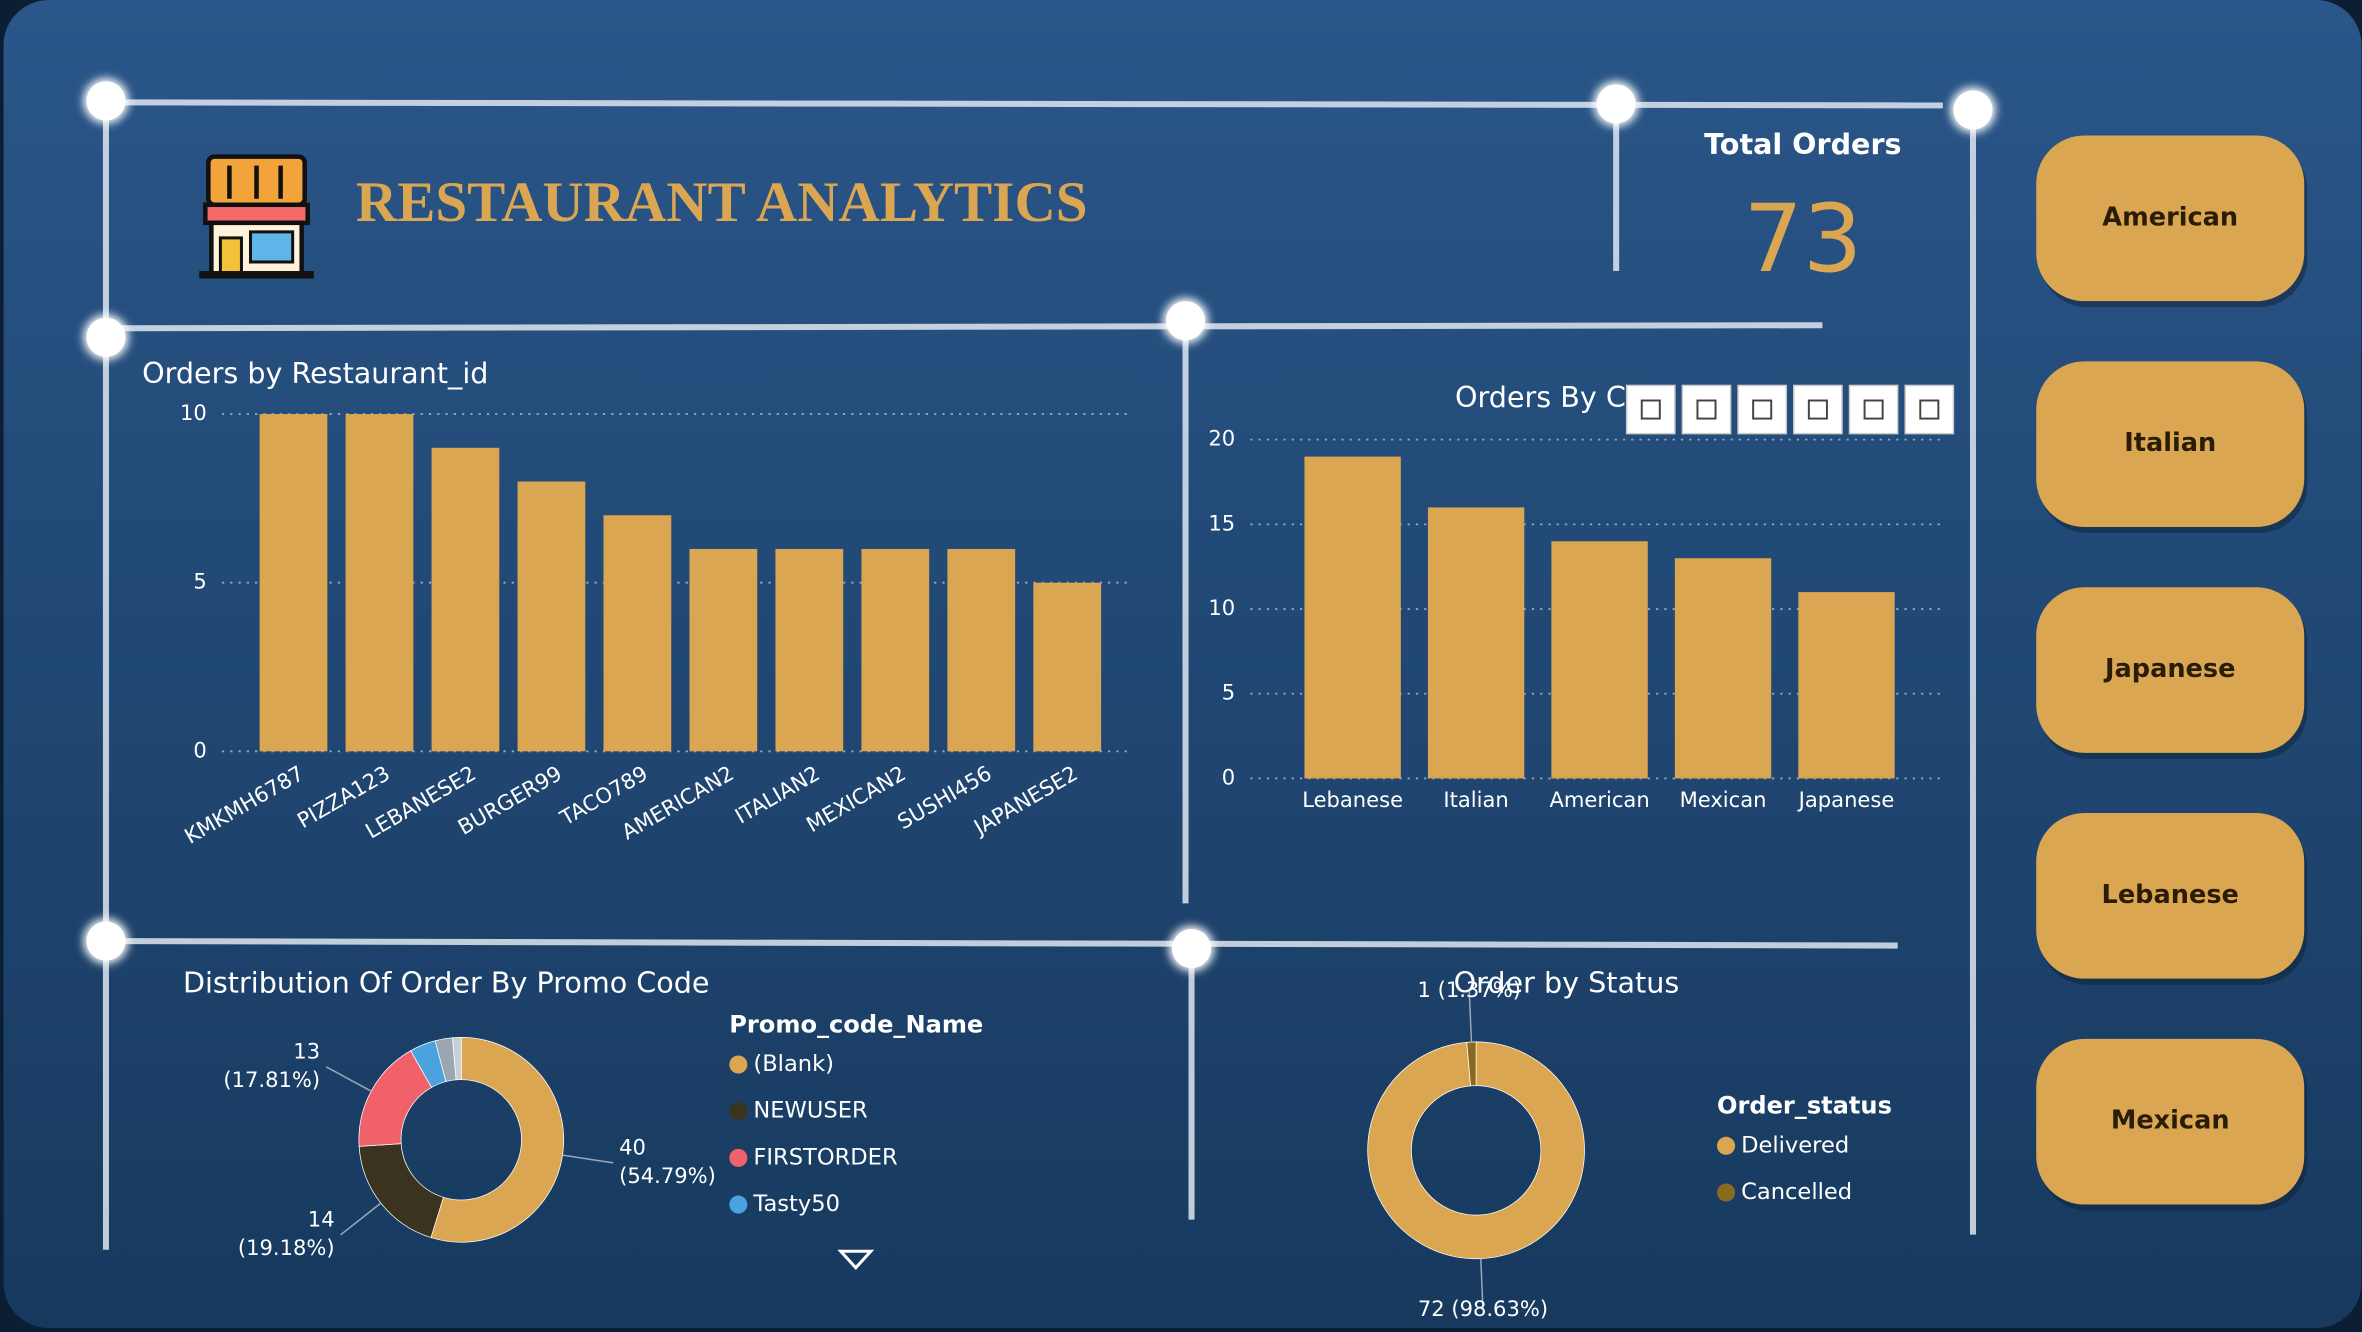 The width and height of the screenshot is (2362, 1332). Describe the element at coordinates (1567, 983) in the screenshot. I see `chart-title: Order by Status` at that location.